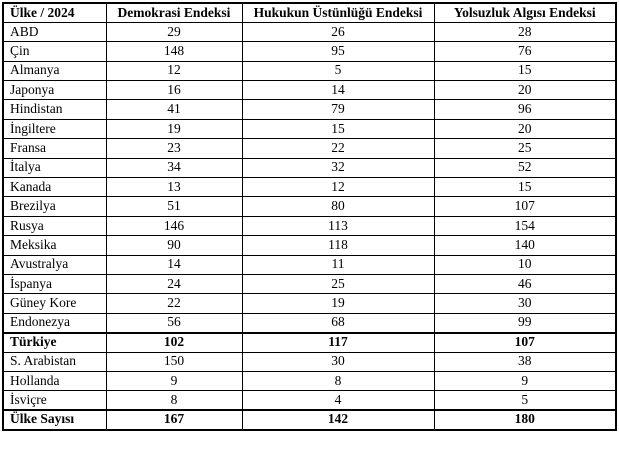 The height and width of the screenshot is (457, 619). What do you see at coordinates (525, 284) in the screenshot?
I see `value-cell: 46` at bounding box center [525, 284].